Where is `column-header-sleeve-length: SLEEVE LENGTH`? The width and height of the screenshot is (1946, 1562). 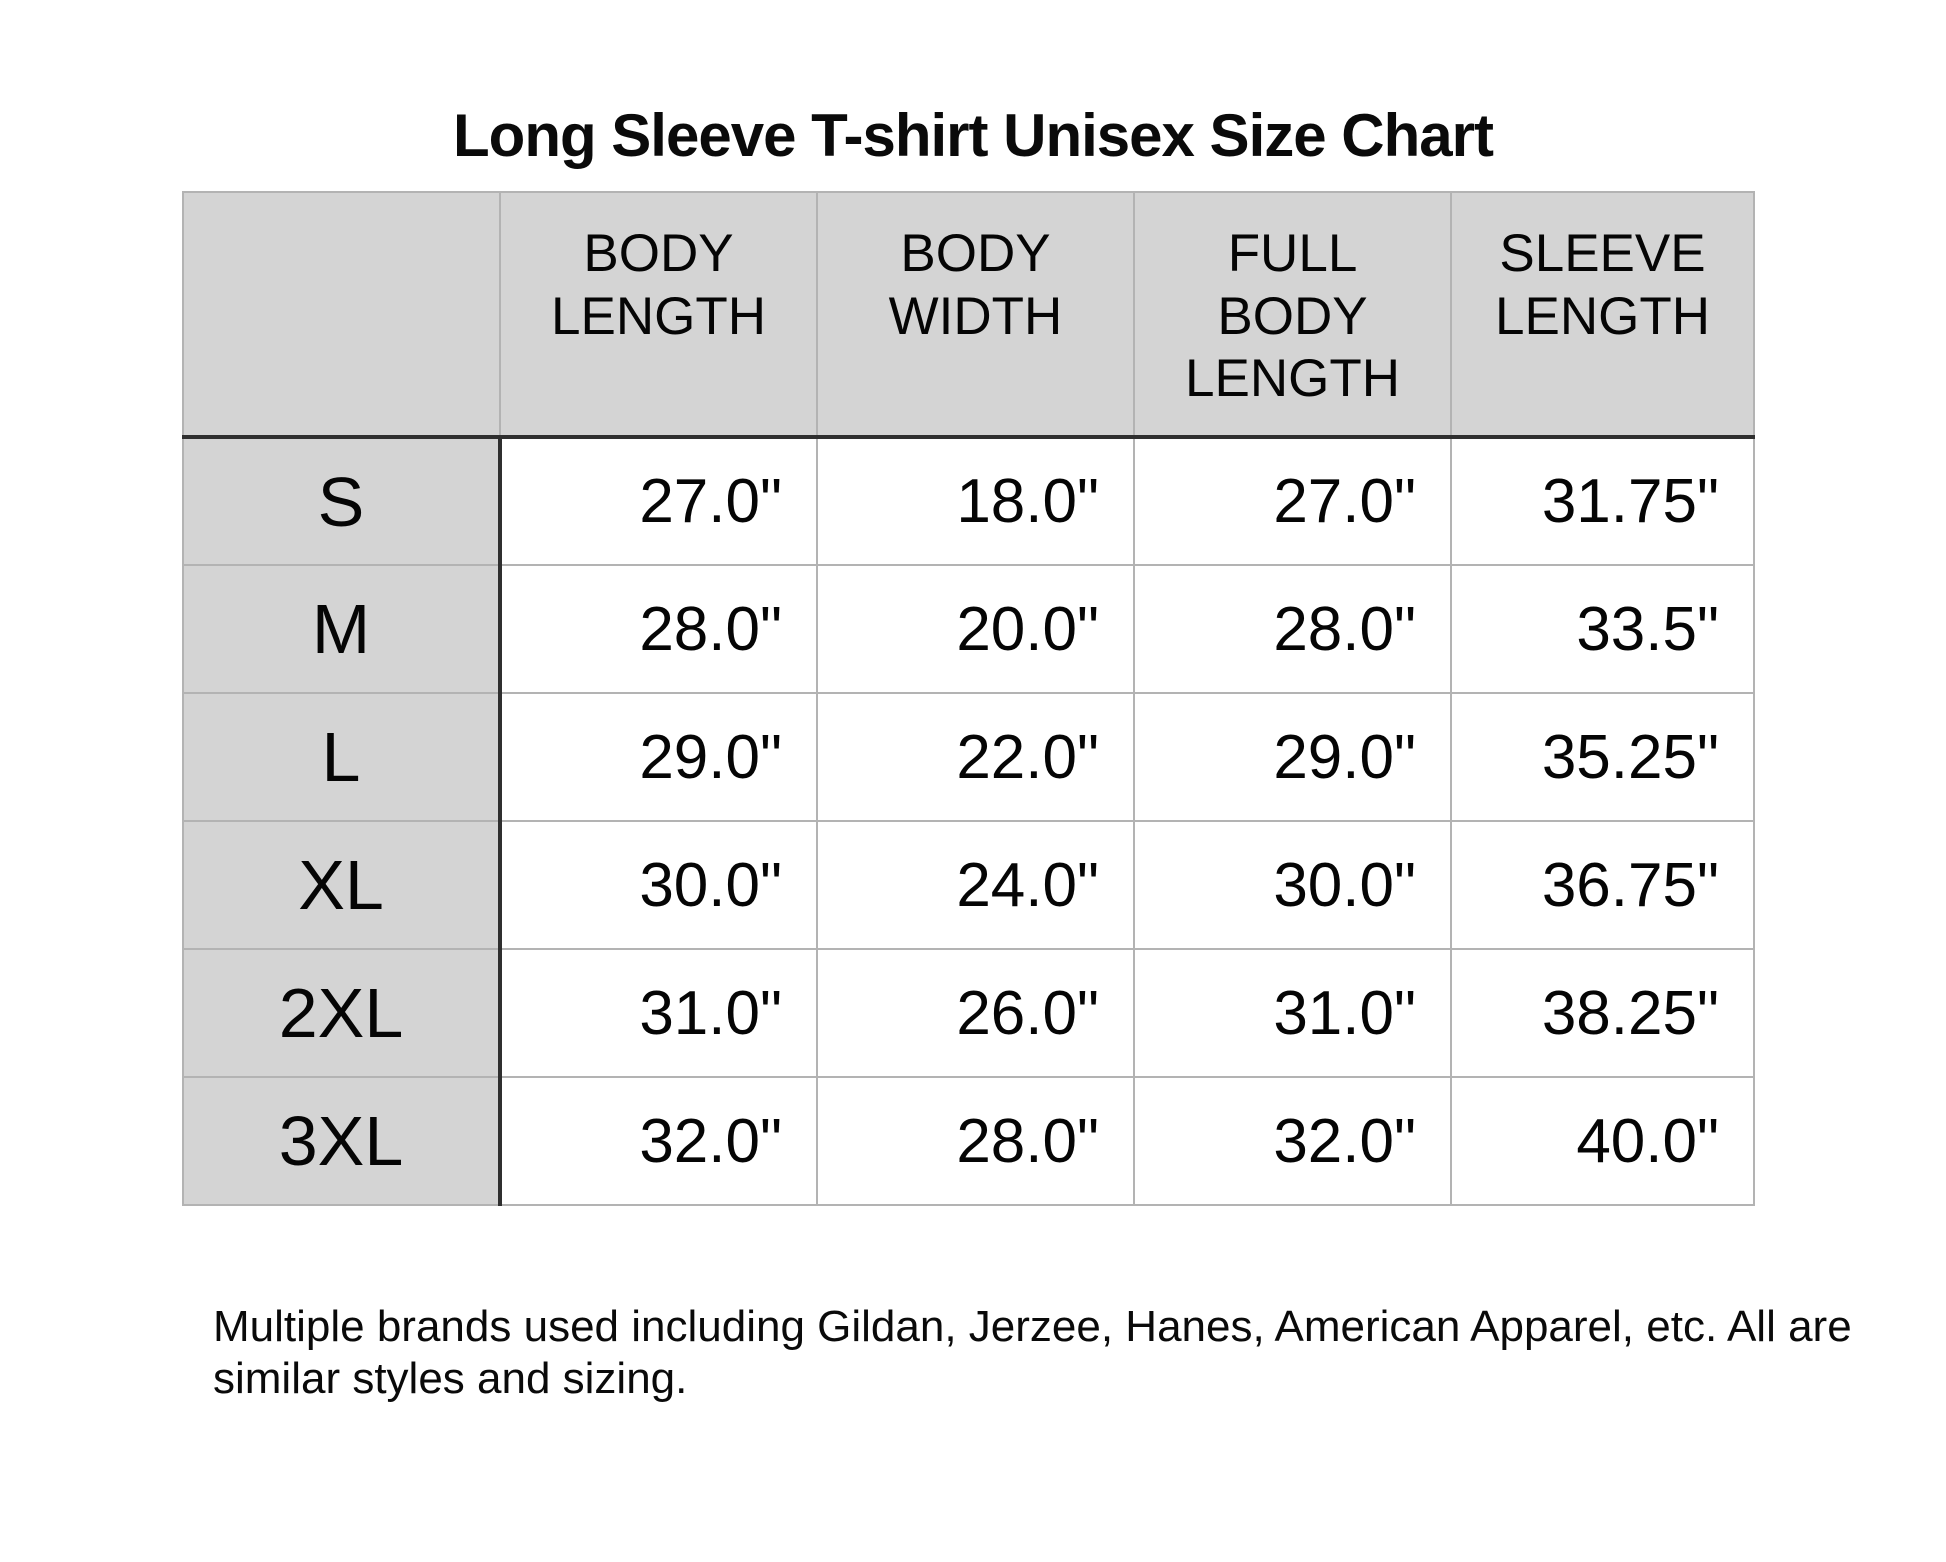 column-header-sleeve-length: SLEEVE LENGTH is located at coordinates (1602, 315).